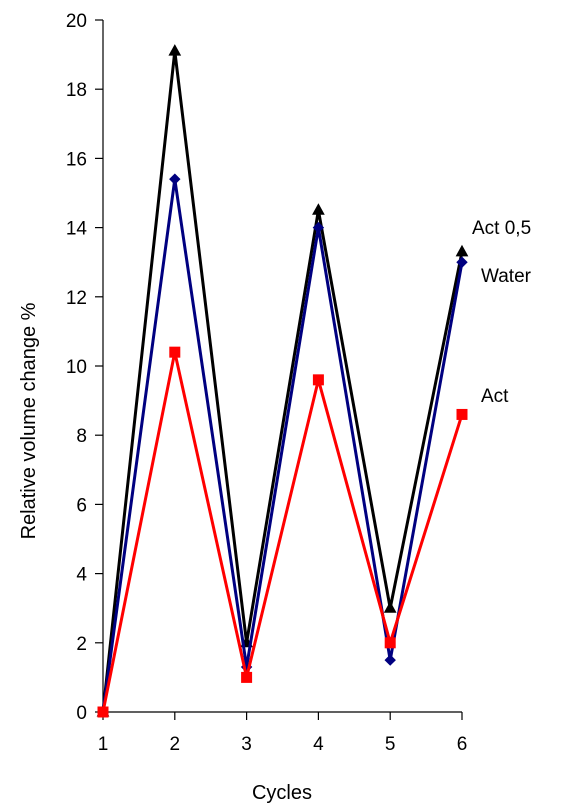 This screenshot has width=562, height=807. I want to click on y-tick-label: 0, so click(81, 713).